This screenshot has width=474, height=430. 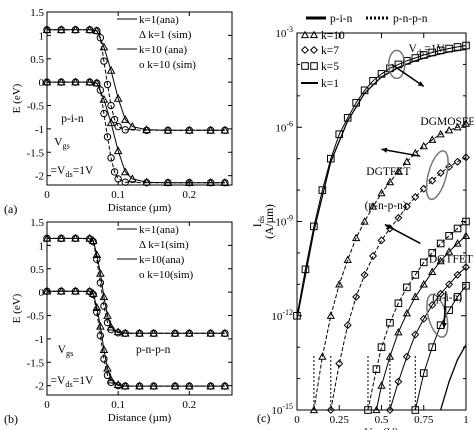 I want to click on y-tick-label: 0.5, so click(x=37, y=270).